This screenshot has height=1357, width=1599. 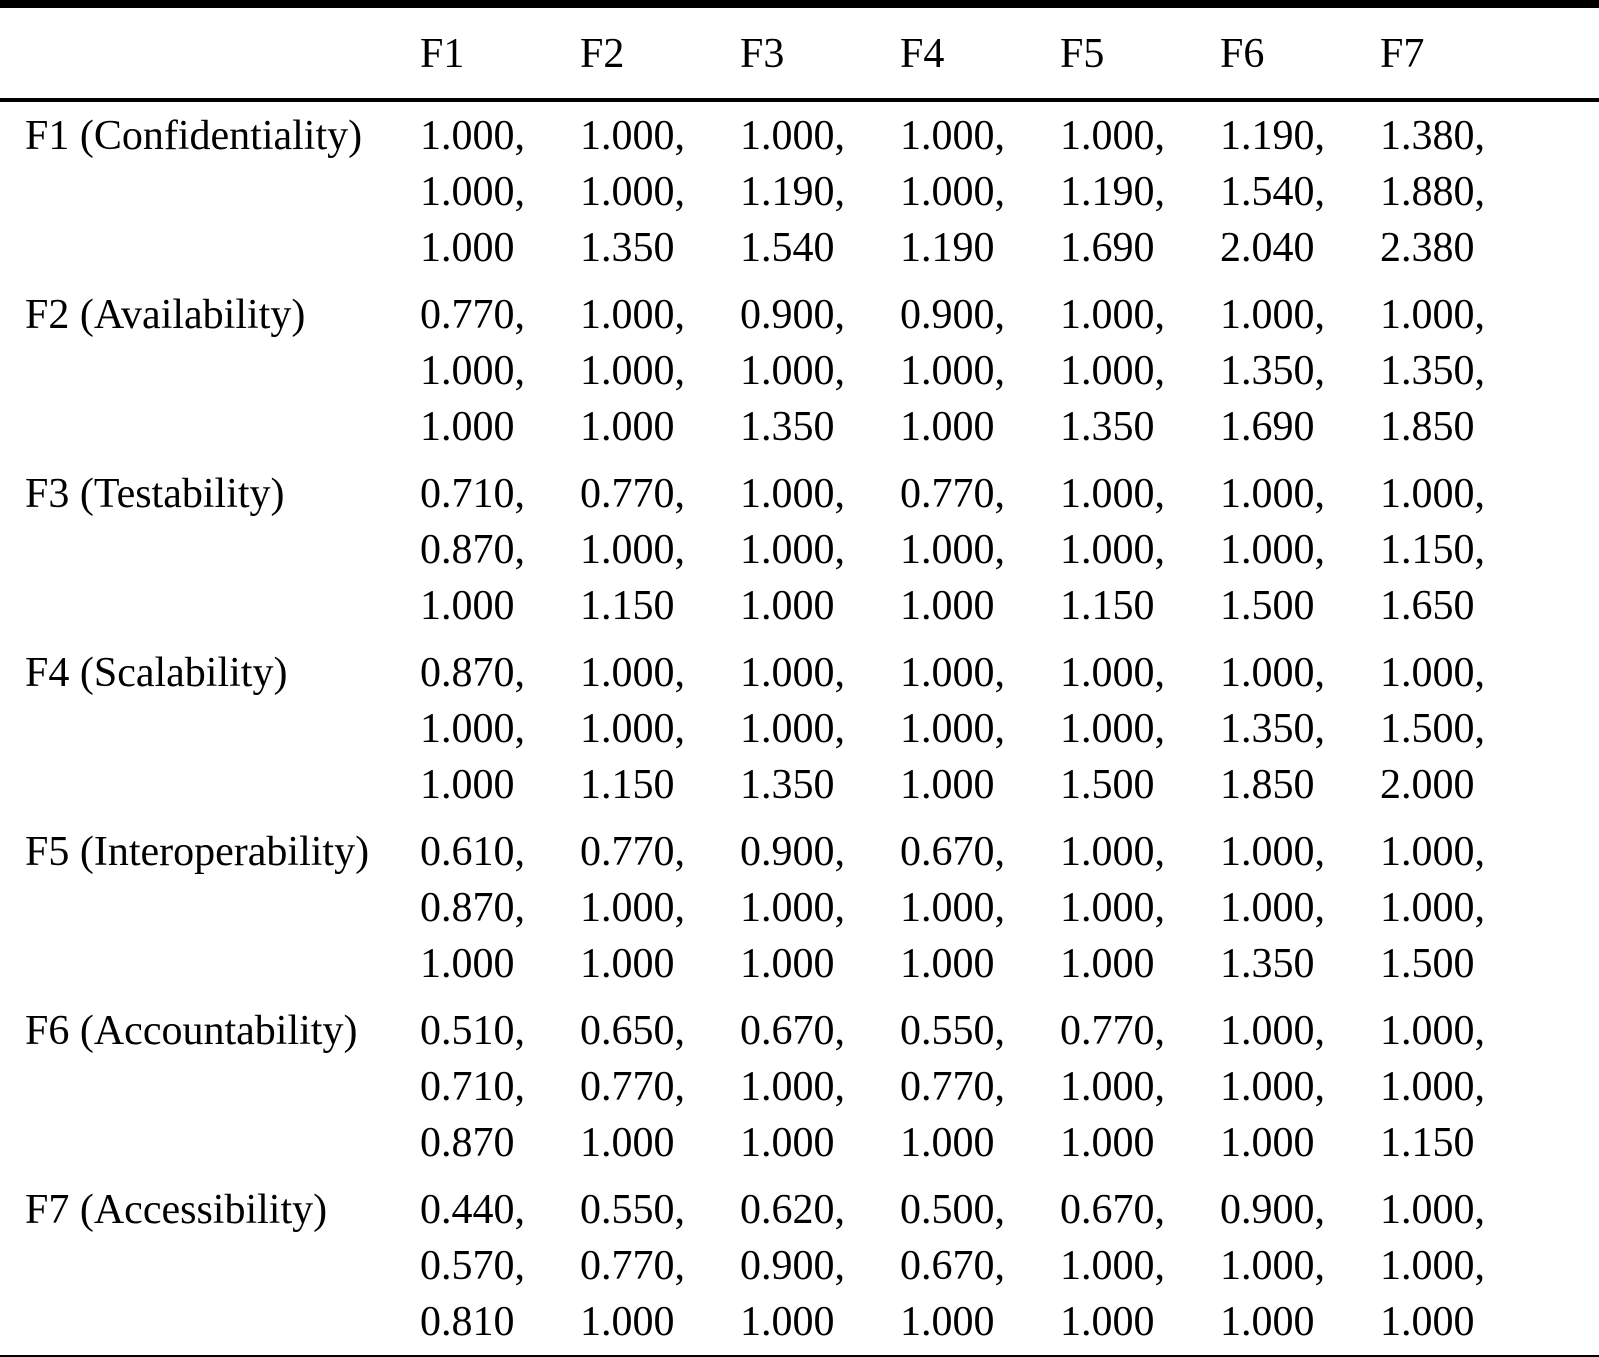 I want to click on fuzzy-value-cell: 1.000, 1.000, 1.190, so click(x=980, y=190).